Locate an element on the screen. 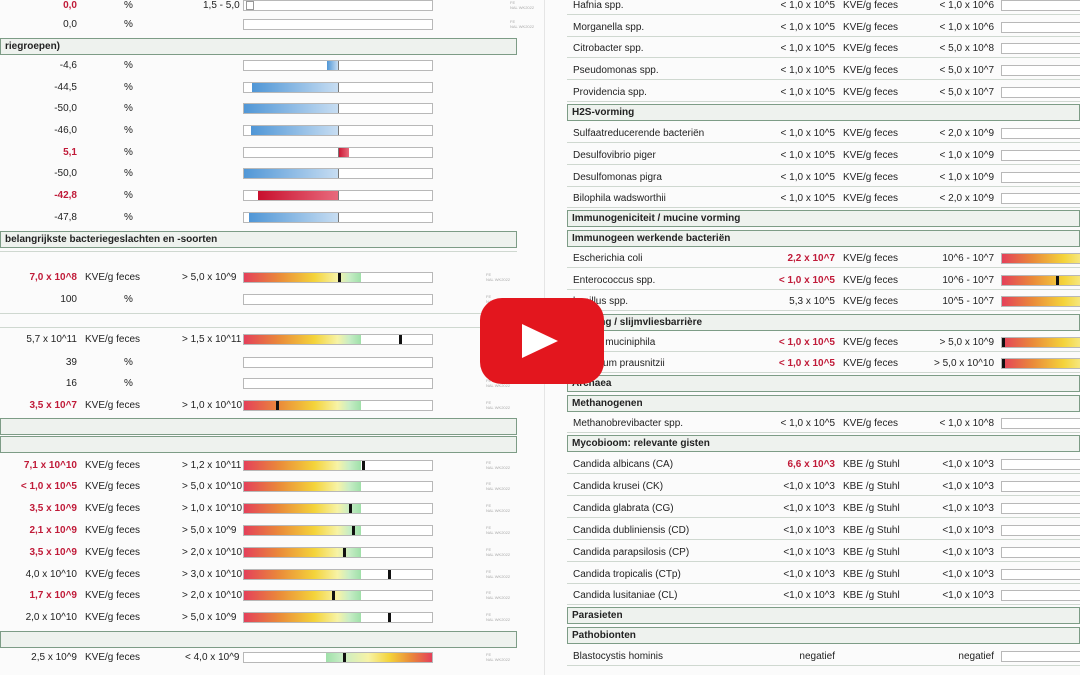 The width and height of the screenshot is (1080, 675). reference-range: > 1,2 x 10^11 is located at coordinates (212, 465).